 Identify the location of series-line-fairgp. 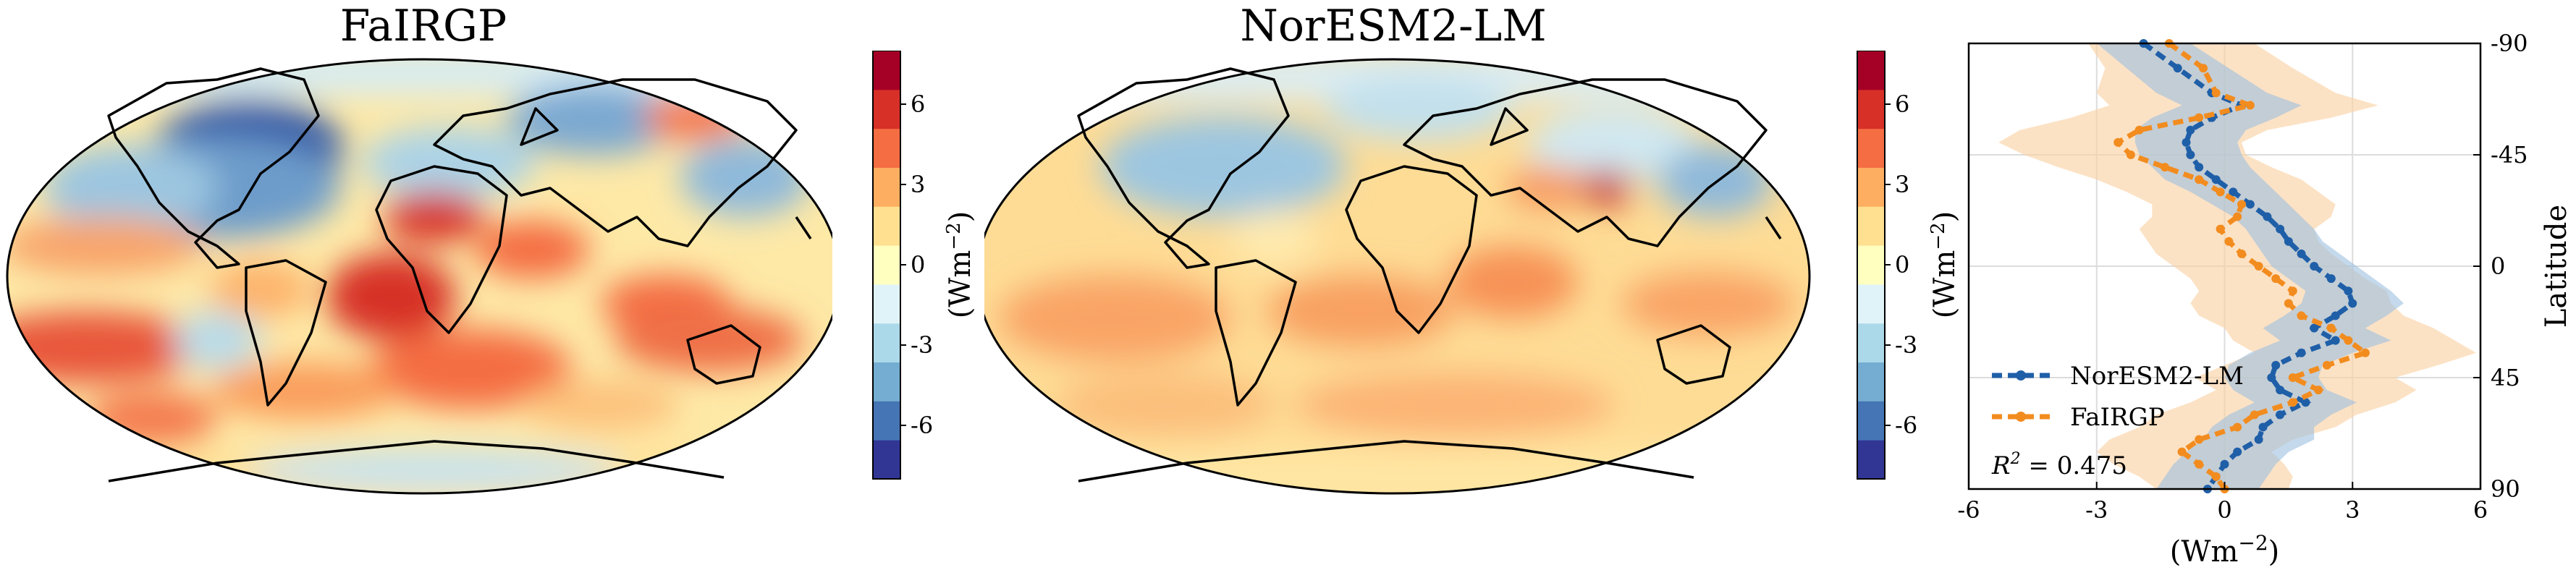
(2242, 265).